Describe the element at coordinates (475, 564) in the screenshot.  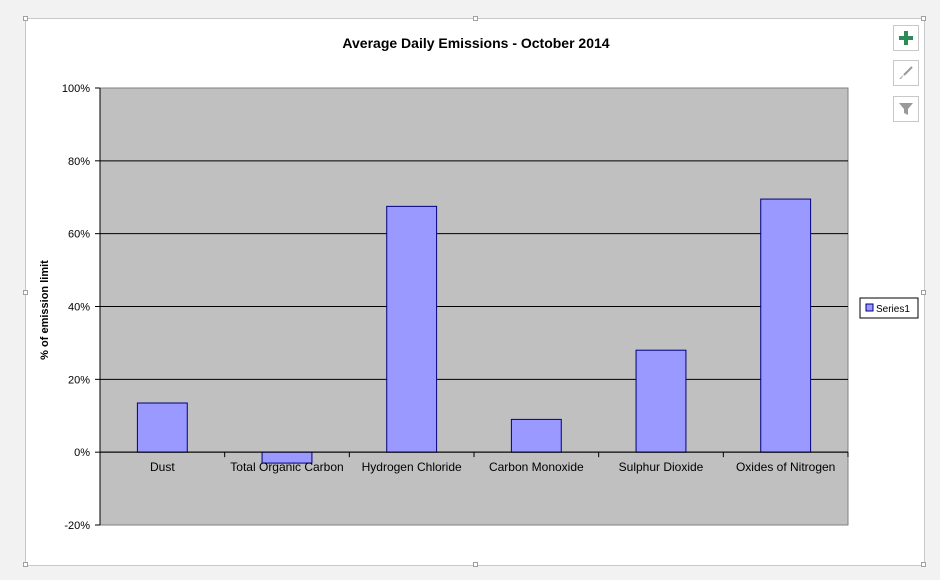
I see `resize-handle-bottom` at that location.